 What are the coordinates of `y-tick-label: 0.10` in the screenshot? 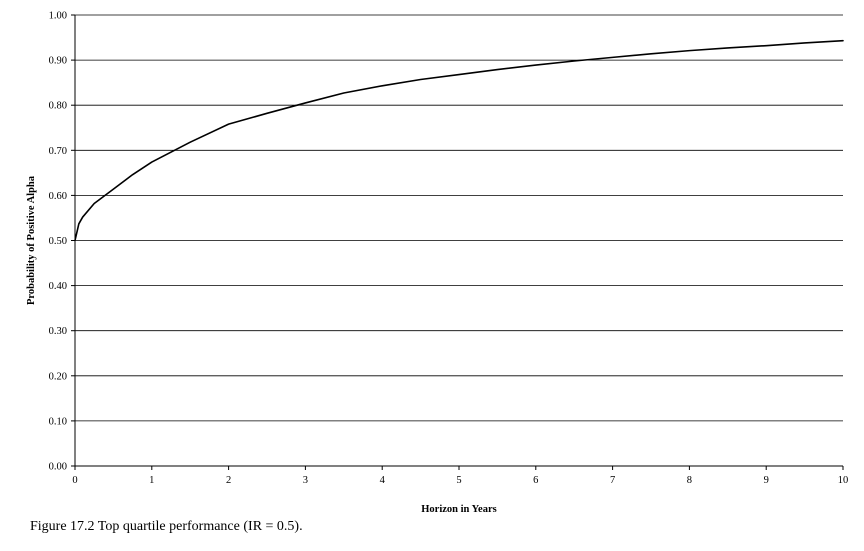 It's located at (58, 421).